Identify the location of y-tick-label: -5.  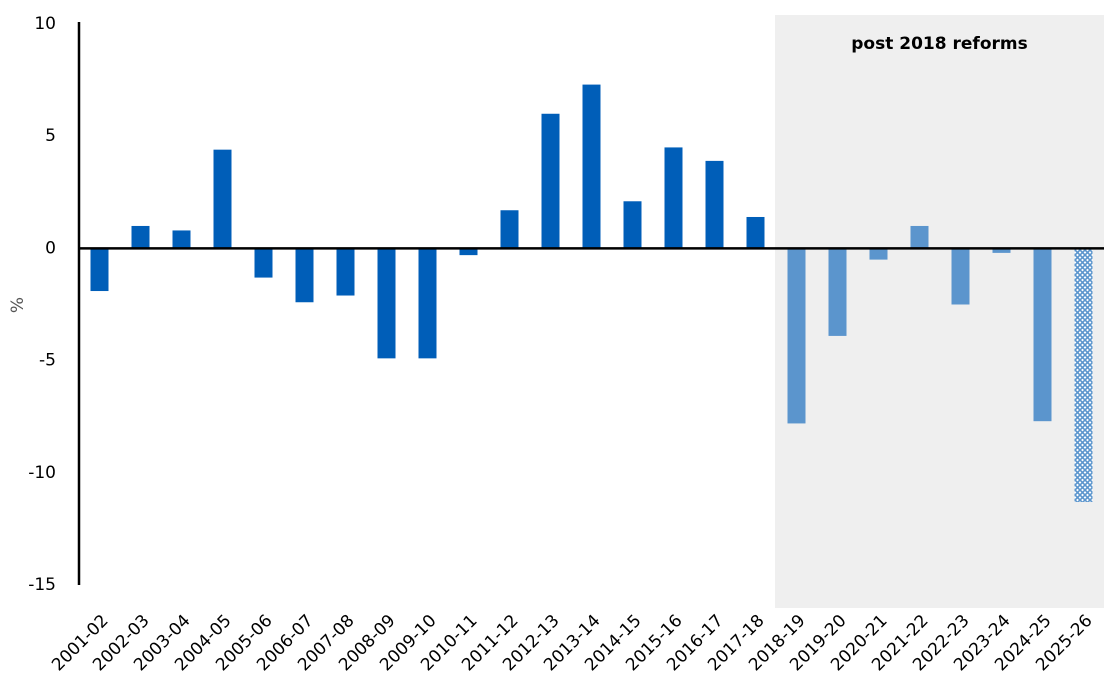
(47, 361).